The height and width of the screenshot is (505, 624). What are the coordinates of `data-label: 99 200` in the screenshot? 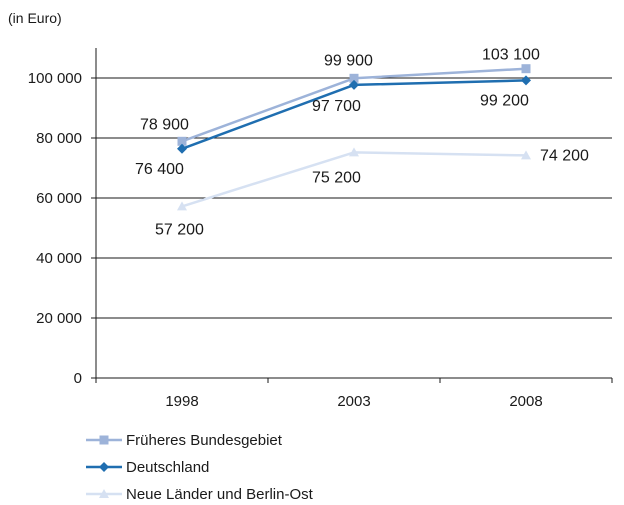 It's located at (504, 100).